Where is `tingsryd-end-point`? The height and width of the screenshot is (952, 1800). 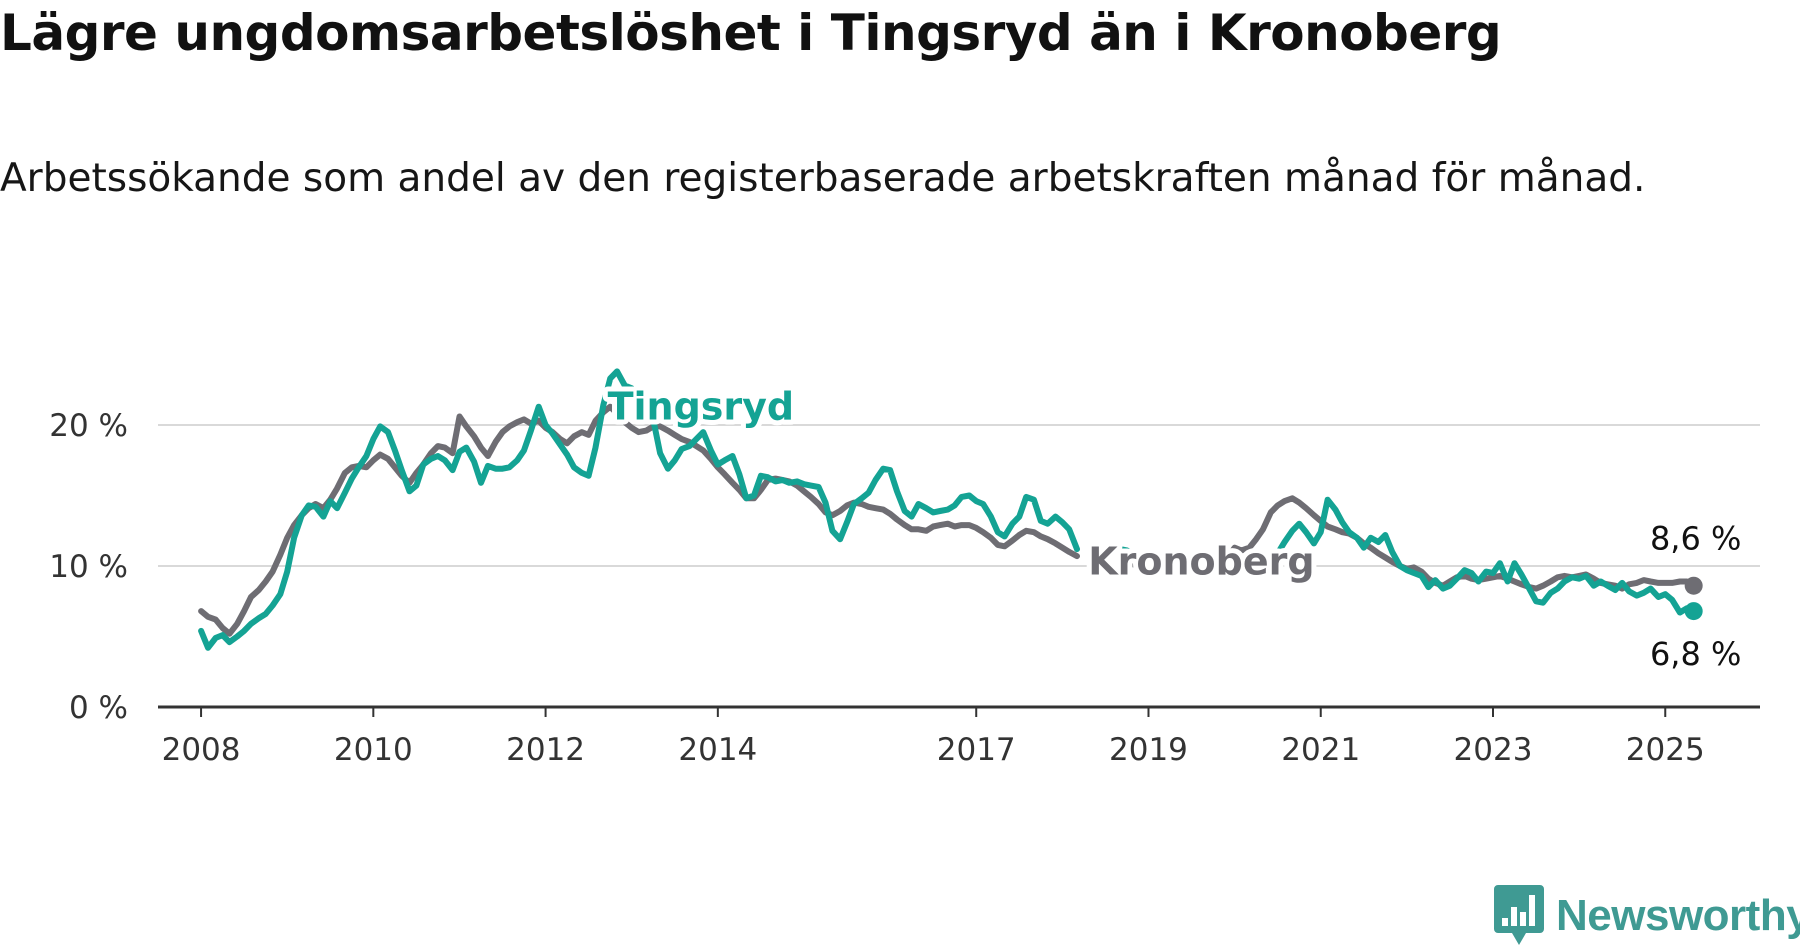
tingsryd-end-point is located at coordinates (1693, 611).